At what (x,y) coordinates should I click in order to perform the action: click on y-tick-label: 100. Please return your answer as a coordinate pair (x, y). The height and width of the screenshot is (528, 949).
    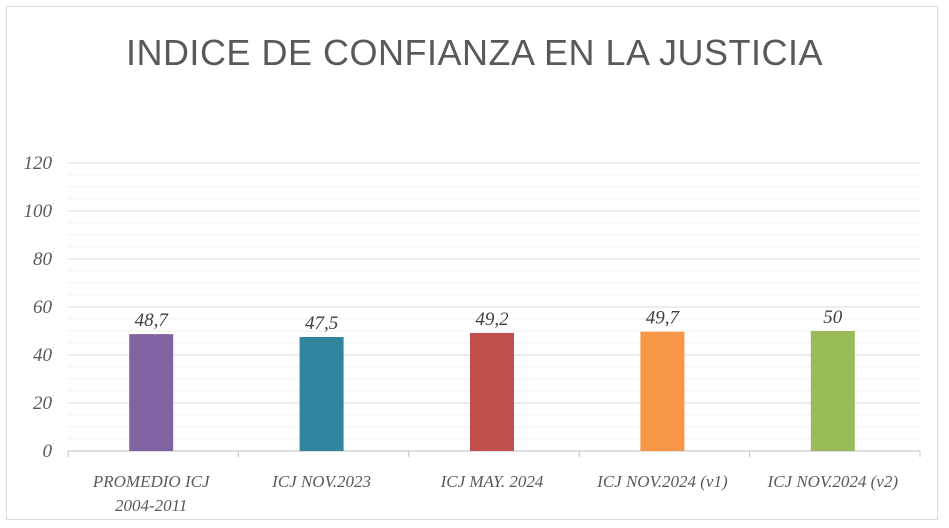
    Looking at the image, I should click on (38, 211).